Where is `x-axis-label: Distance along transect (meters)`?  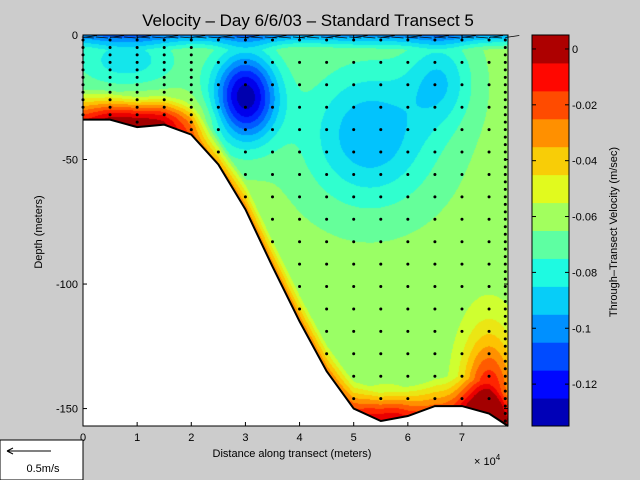 x-axis-label: Distance along transect (meters) is located at coordinates (292, 454).